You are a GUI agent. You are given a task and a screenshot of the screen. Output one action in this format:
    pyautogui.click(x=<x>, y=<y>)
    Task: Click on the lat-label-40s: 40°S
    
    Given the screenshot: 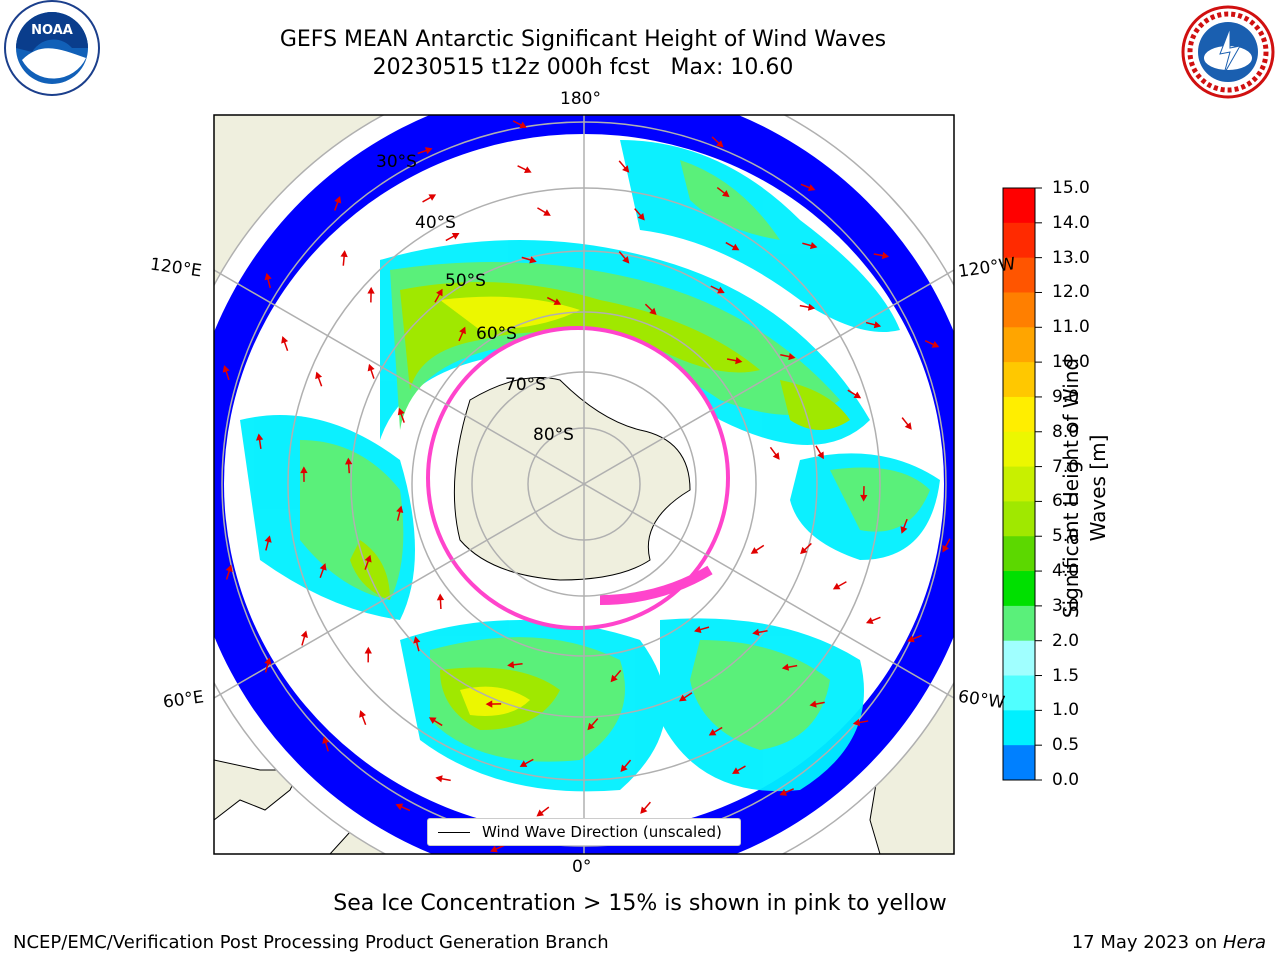 What is the action you would take?
    pyautogui.click(x=435, y=223)
    